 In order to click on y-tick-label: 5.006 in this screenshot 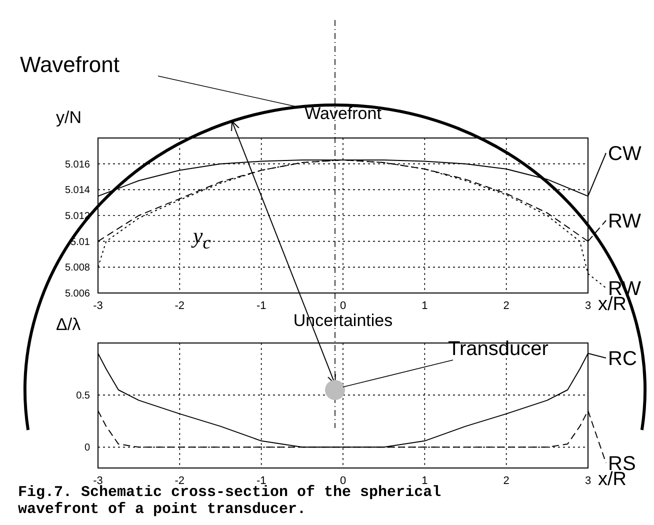, I will do `click(77, 294)`.